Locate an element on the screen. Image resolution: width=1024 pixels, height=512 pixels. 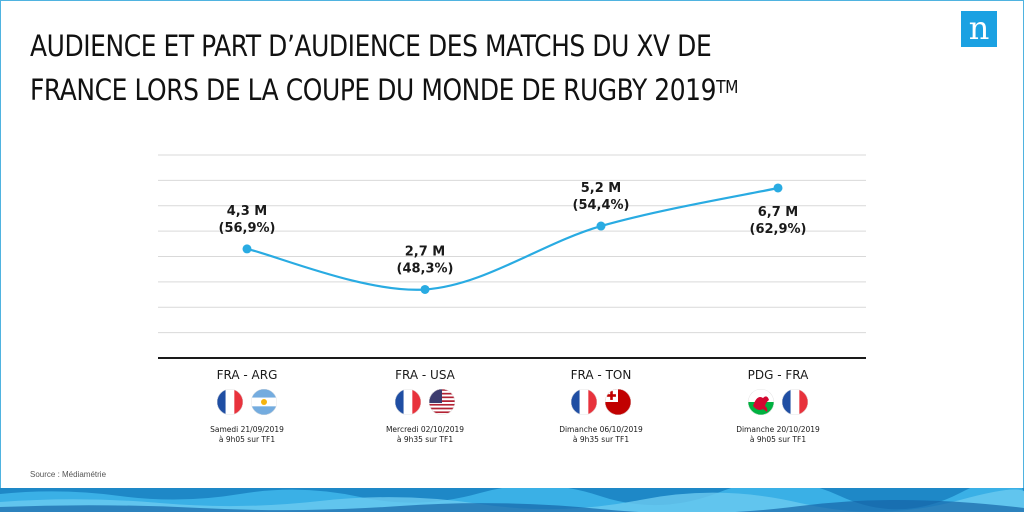
category-label: FRA - ARG is located at coordinates (247, 375).